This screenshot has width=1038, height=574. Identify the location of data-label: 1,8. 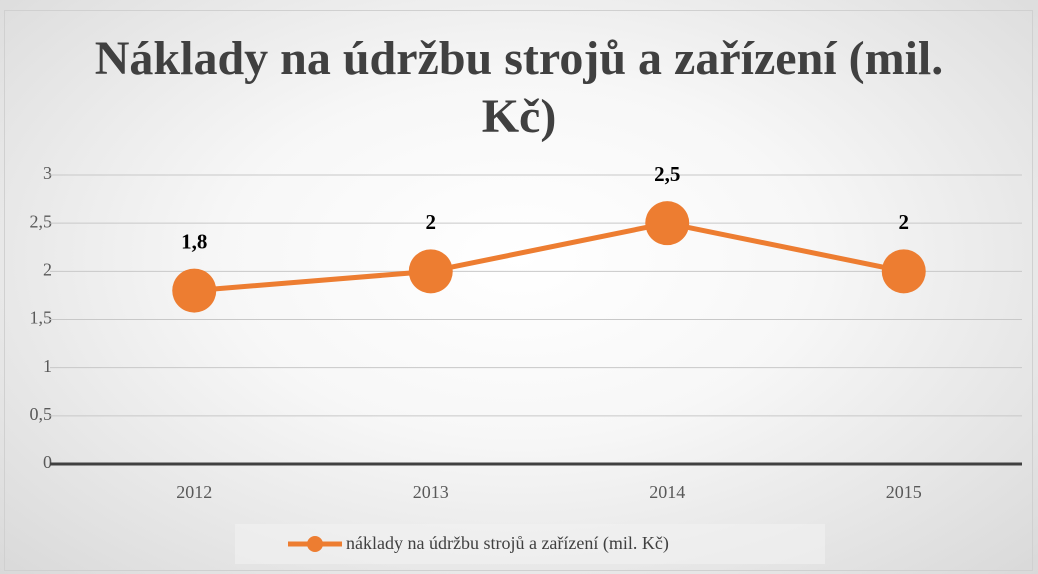
(194, 241).